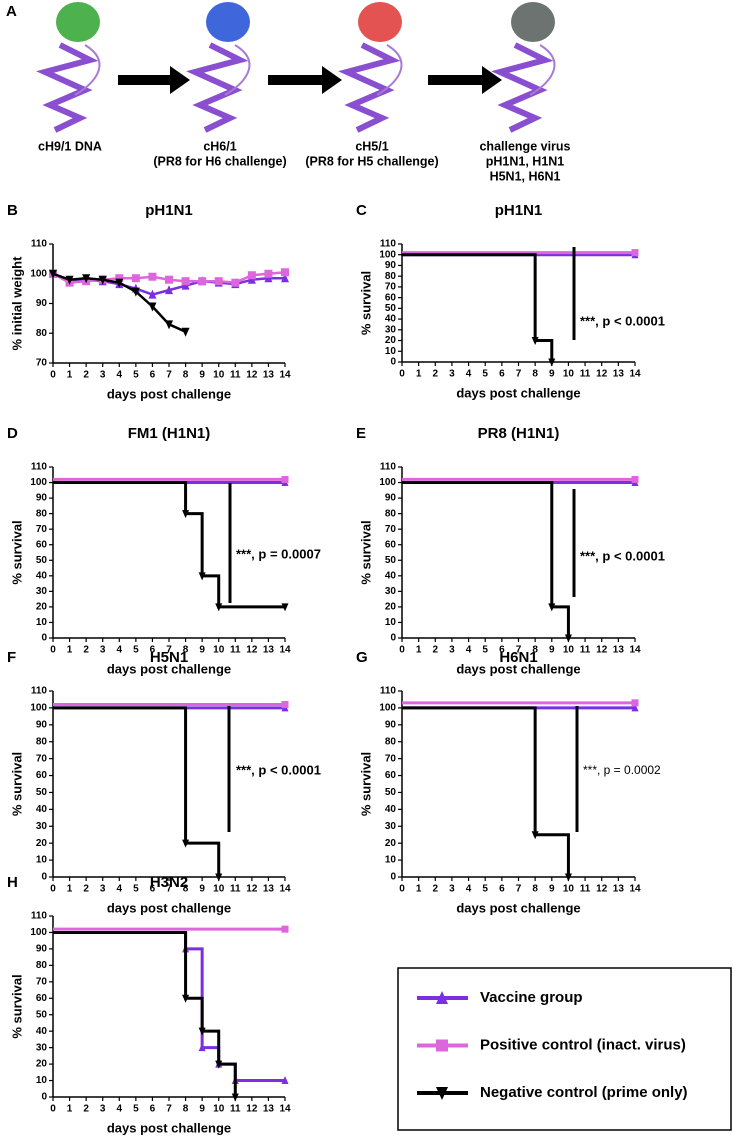 The image size is (733, 1148). I want to click on y-tick-label: 90, so click(391, 724).